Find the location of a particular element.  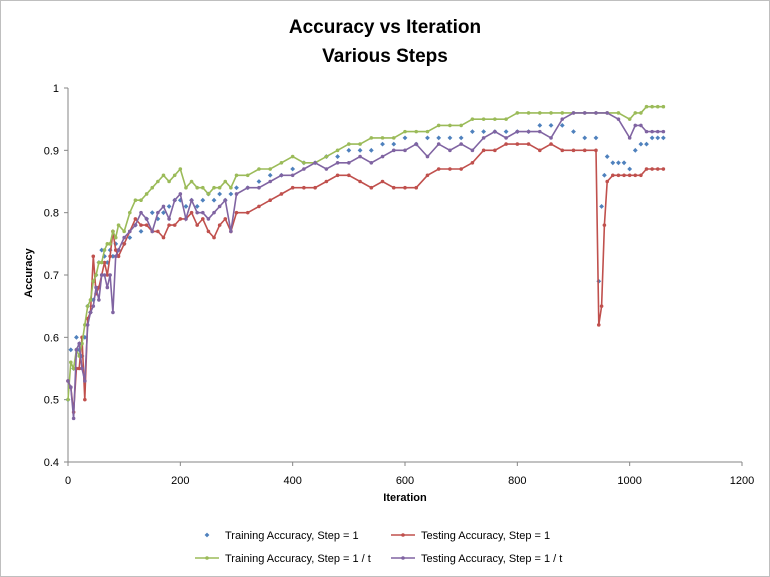

legend-marker is located at coordinates (403, 558).